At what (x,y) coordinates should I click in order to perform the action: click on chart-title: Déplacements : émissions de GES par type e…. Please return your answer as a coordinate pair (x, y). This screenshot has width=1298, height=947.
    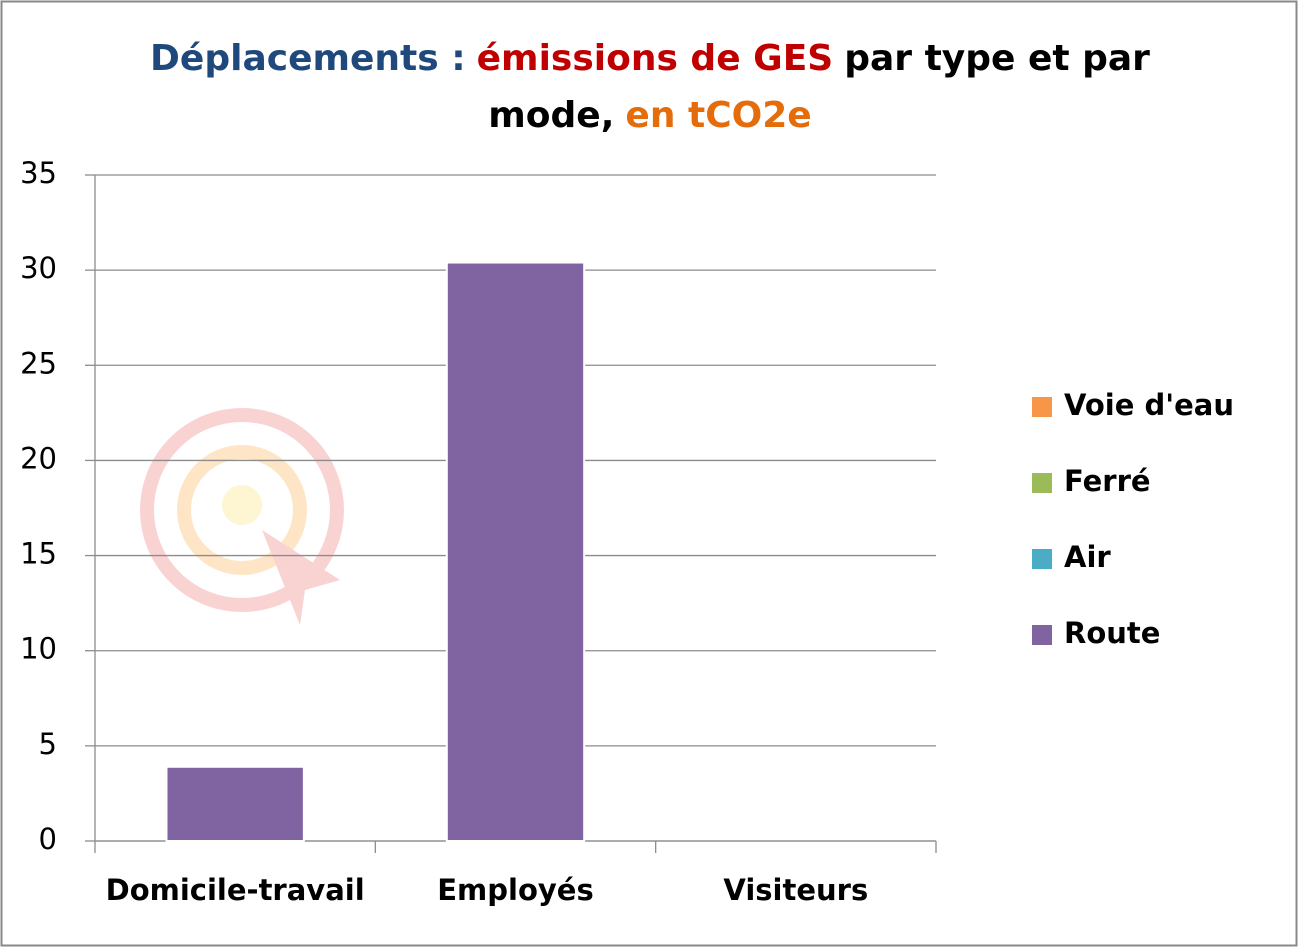
    Looking at the image, I should click on (650, 58).